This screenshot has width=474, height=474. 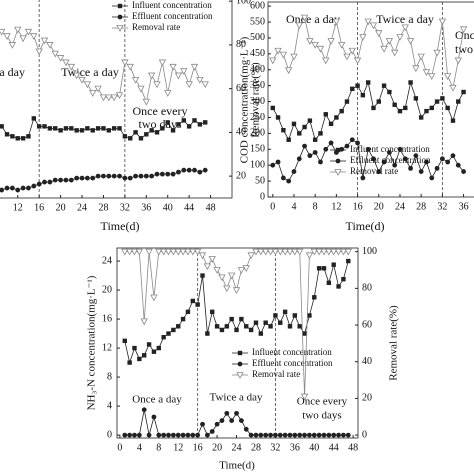 I want to click on x-tick-label: 28, so click(x=256, y=447).